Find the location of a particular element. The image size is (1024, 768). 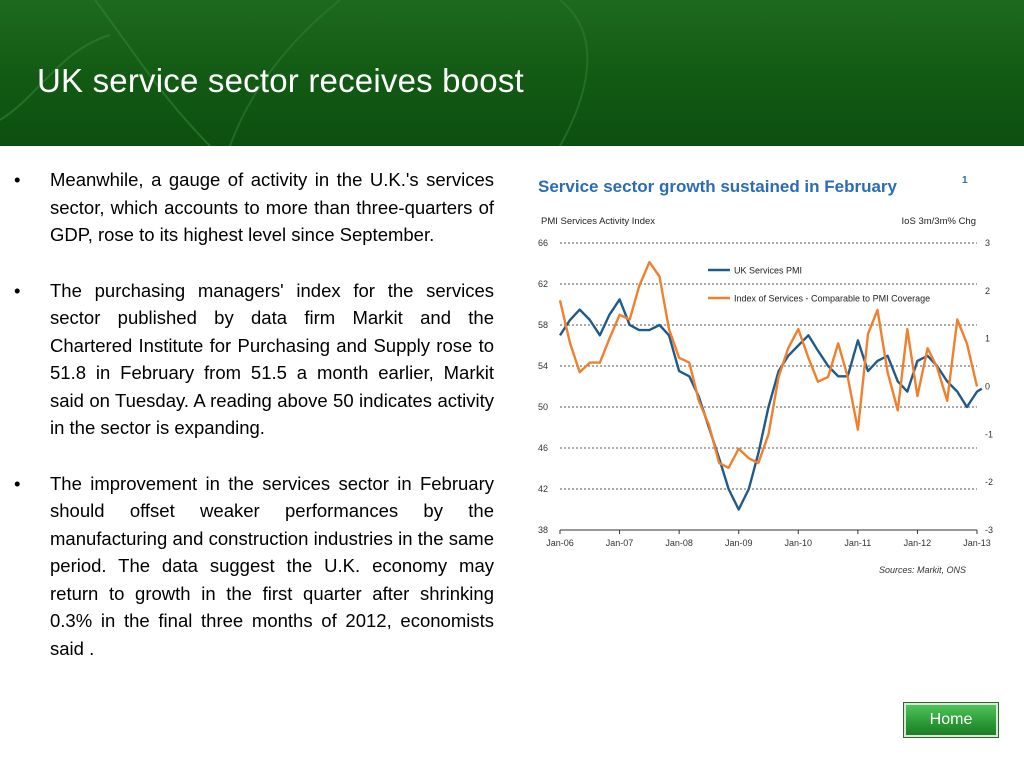

right-tick-label: 1 is located at coordinates (987, 339).